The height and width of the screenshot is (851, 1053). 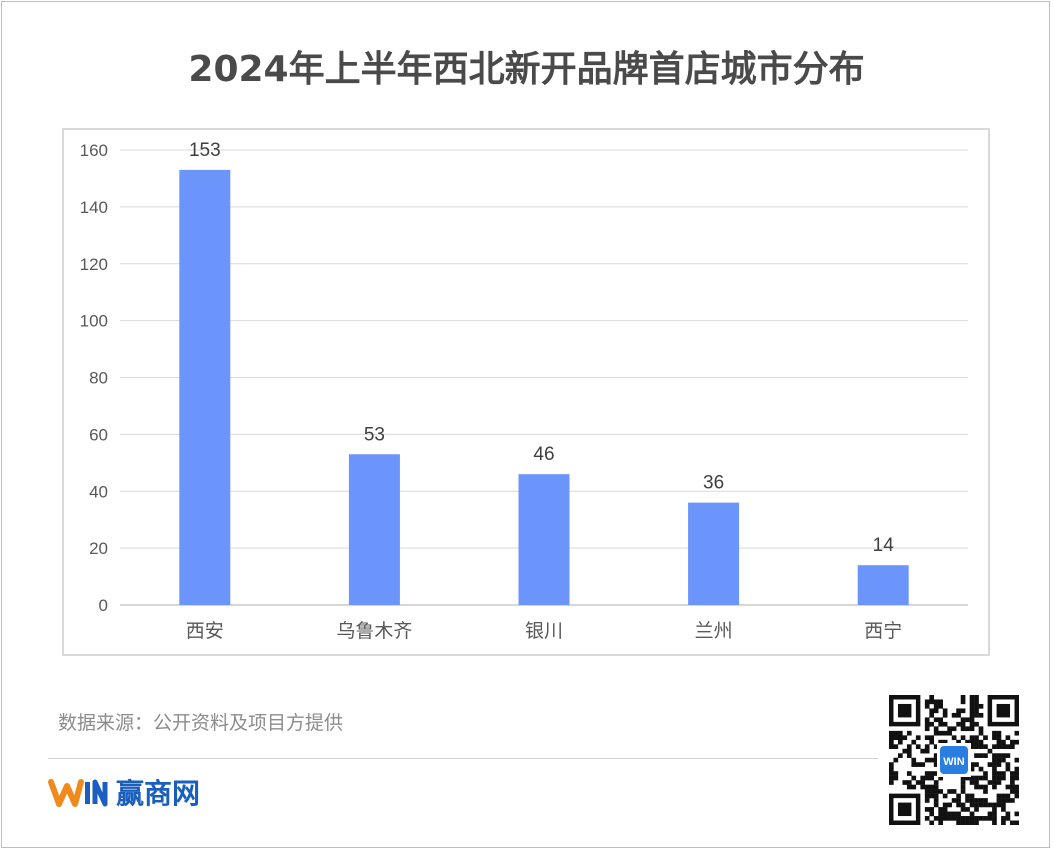 I want to click on y-tick-label: 140, so click(x=94, y=207).